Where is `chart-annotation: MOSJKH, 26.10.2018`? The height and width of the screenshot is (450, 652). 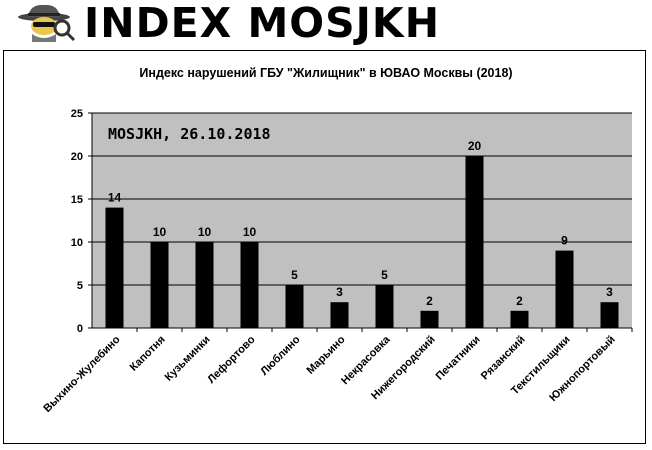 chart-annotation: MOSJKH, 26.10.2018 is located at coordinates (189, 134).